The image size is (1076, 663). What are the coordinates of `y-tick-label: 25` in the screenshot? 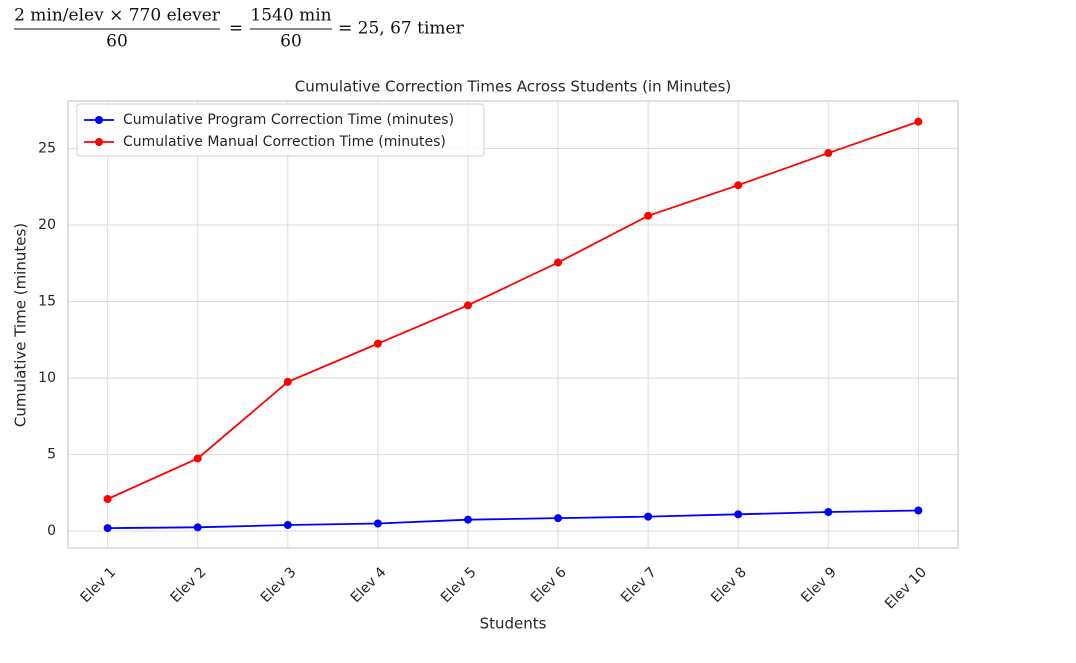 It's located at (47, 148).